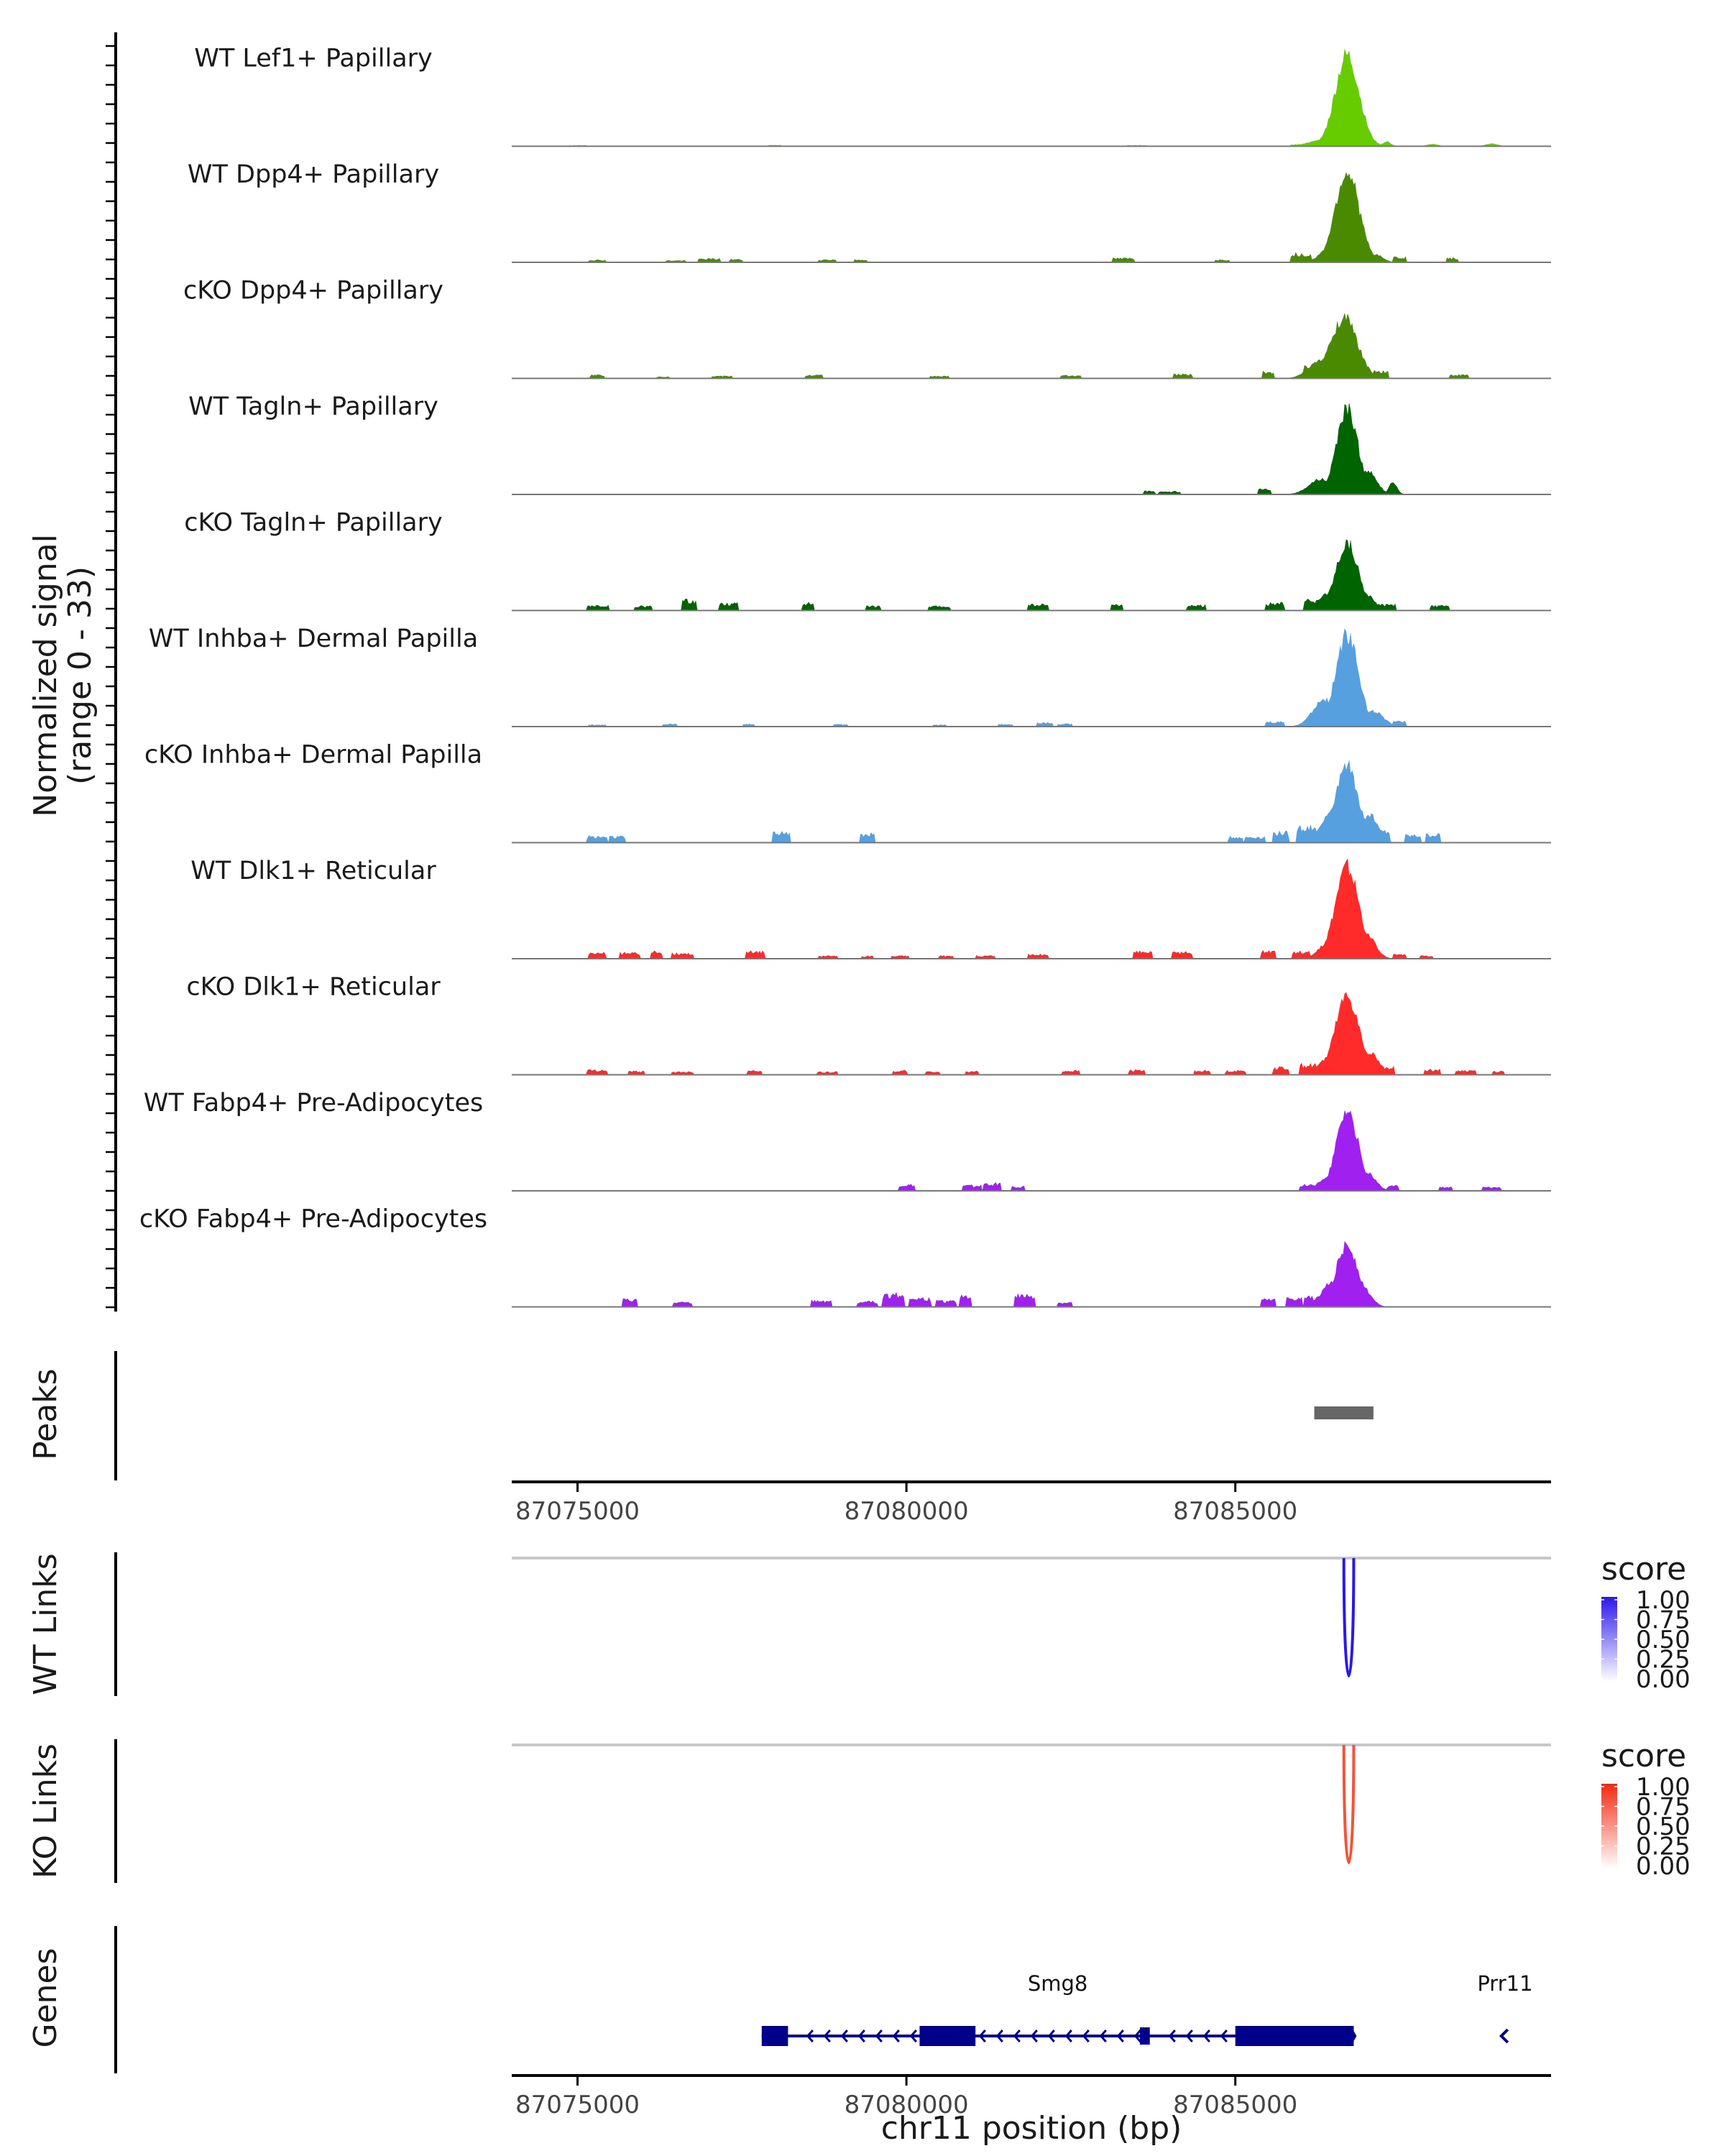 The image size is (1725, 2156). I want to click on coverage-track: WT Dpp4+ Papillary, so click(869, 211).